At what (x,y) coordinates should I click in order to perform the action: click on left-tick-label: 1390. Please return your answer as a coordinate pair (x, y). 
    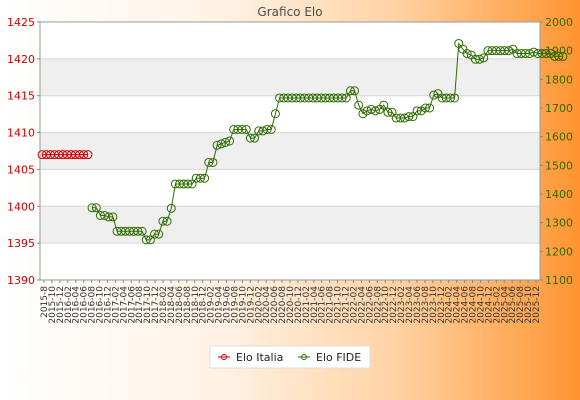
    Looking at the image, I should click on (21, 280).